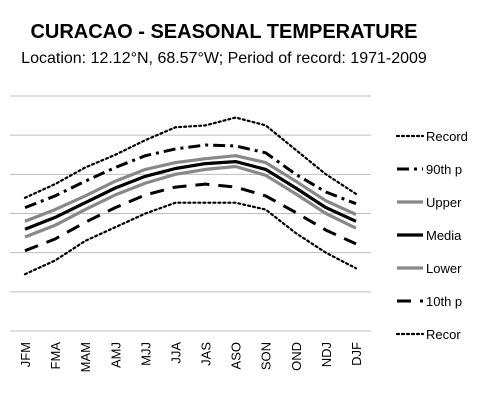 Image resolution: width=495 pixels, height=400 pixels. I want to click on legend-label: 90th p, so click(444, 169).